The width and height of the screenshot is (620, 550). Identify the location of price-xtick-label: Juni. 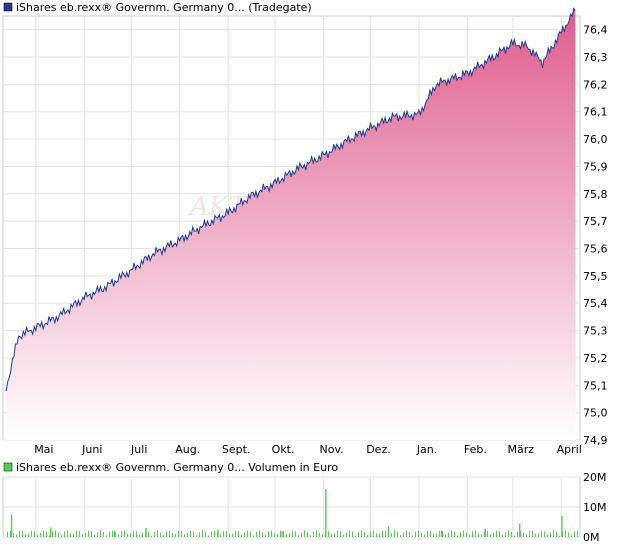
(91, 449).